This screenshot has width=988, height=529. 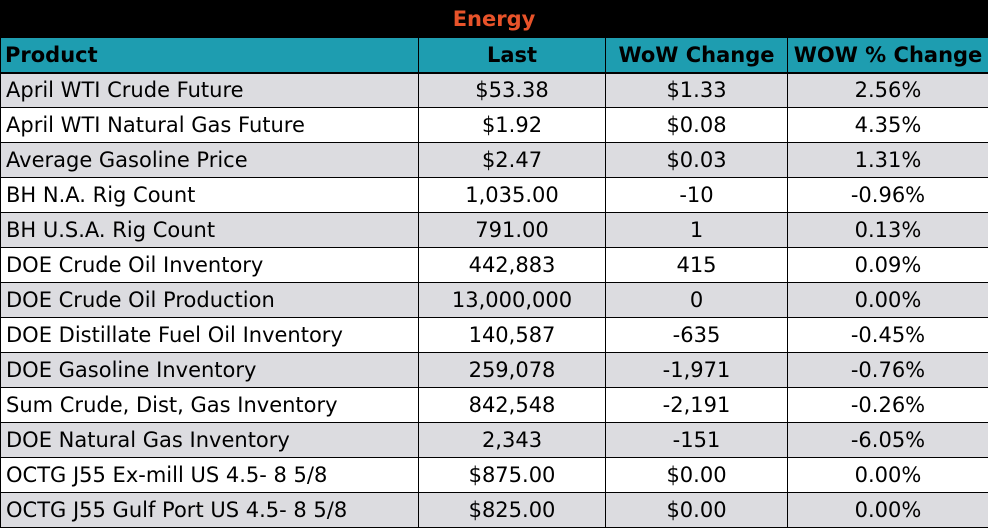 I want to click on cell-wow-change: -10, so click(x=696, y=195).